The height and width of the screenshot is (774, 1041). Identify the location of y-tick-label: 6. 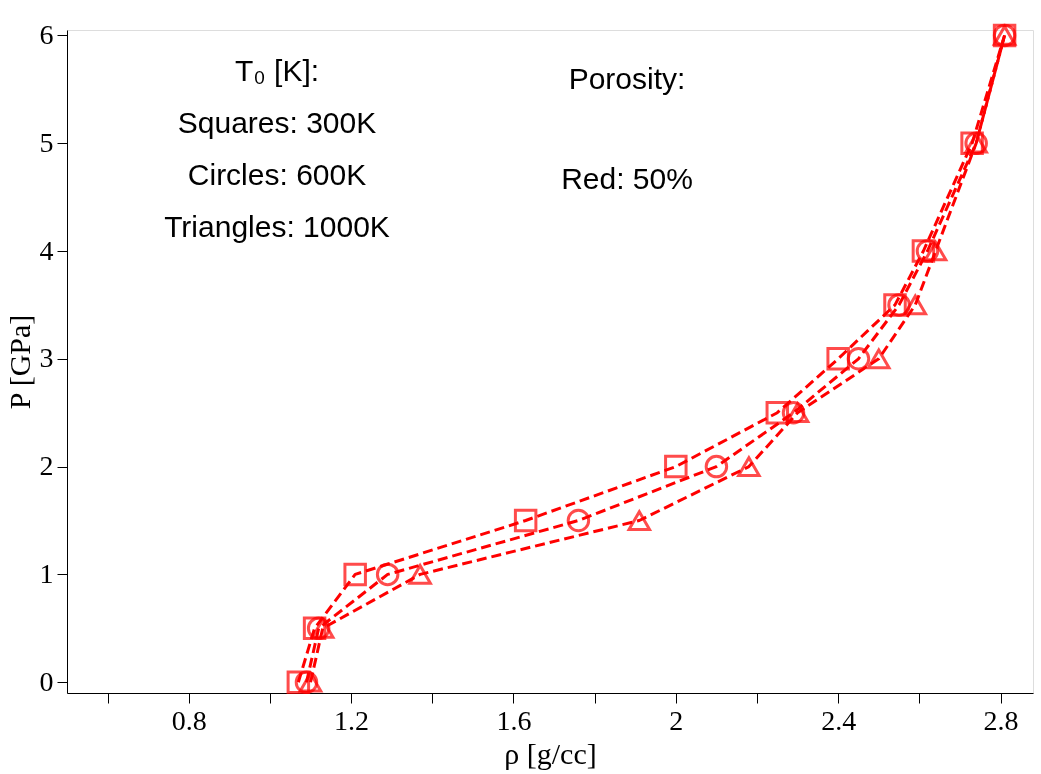
(46, 34).